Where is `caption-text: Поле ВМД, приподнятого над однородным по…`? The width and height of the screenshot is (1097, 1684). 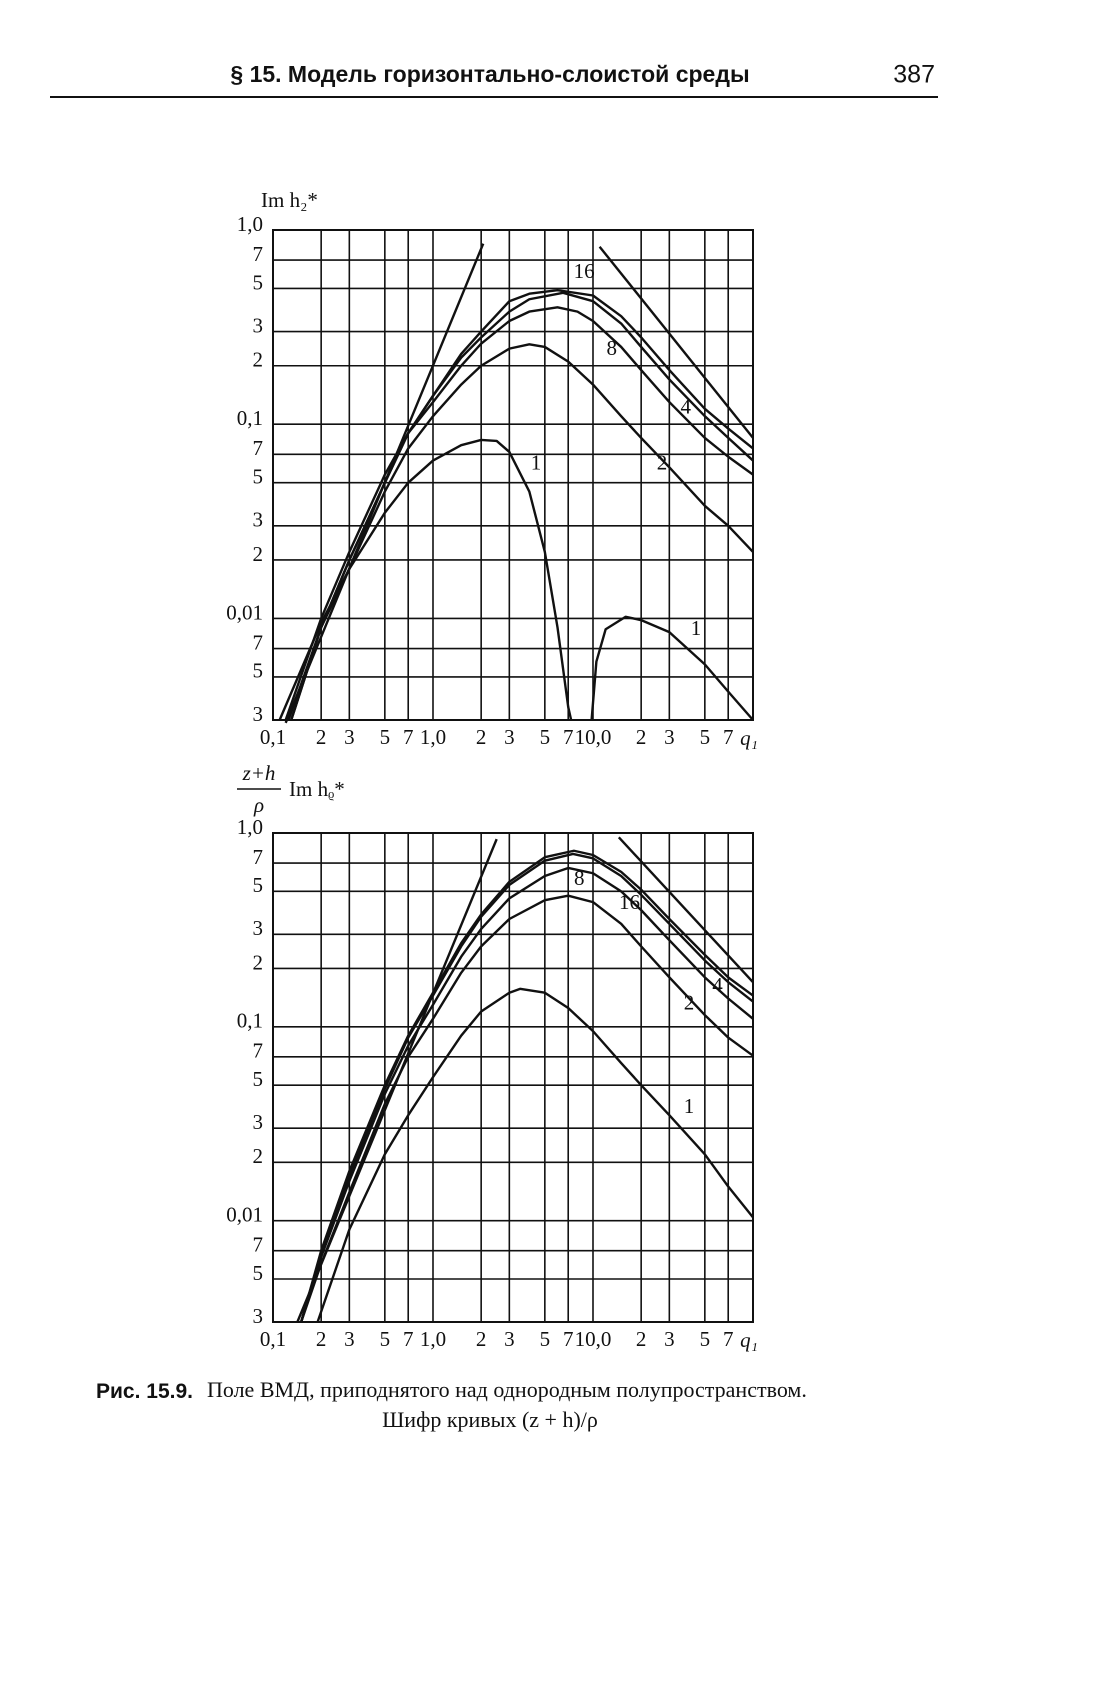
caption-text: Поле ВМД, приподнятого над однородным по… is located at coordinates (507, 1389).